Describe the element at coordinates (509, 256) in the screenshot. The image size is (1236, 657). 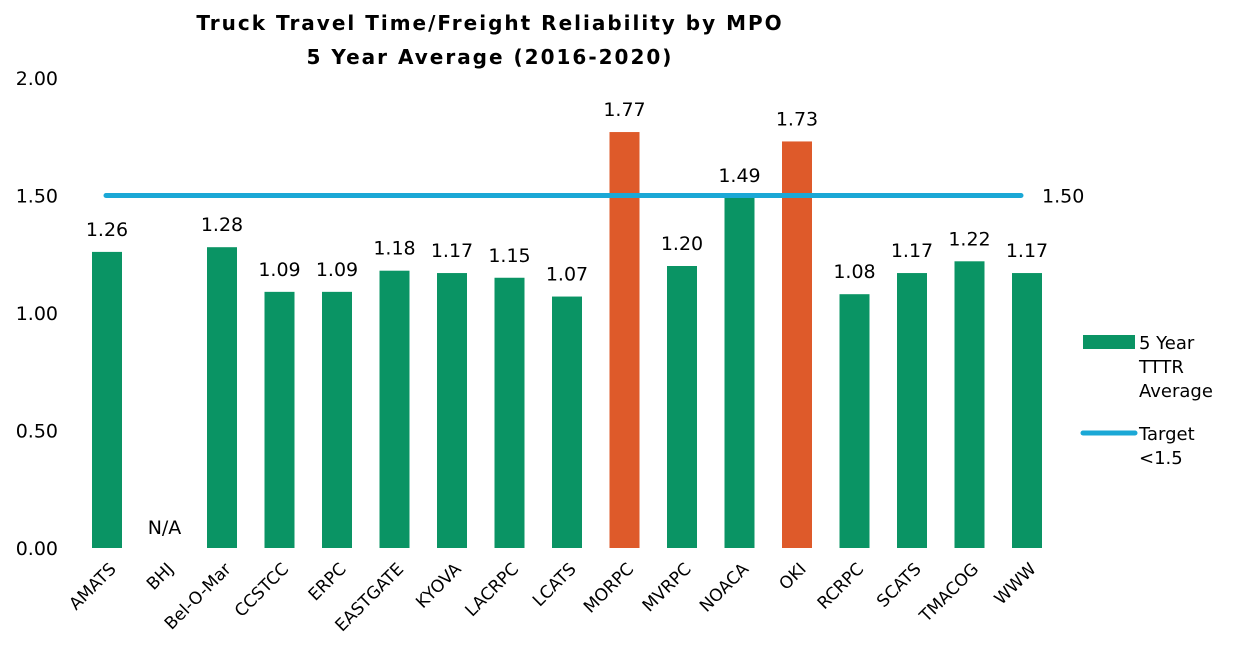
I see `data-label: 1.15` at that location.